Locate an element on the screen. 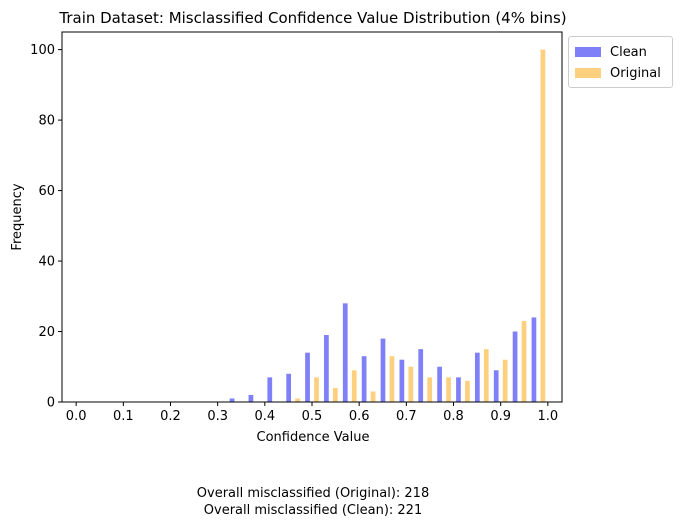 Image resolution: width=683 pixels, height=529 pixels. y-axis-label: Frequency is located at coordinates (17, 216).